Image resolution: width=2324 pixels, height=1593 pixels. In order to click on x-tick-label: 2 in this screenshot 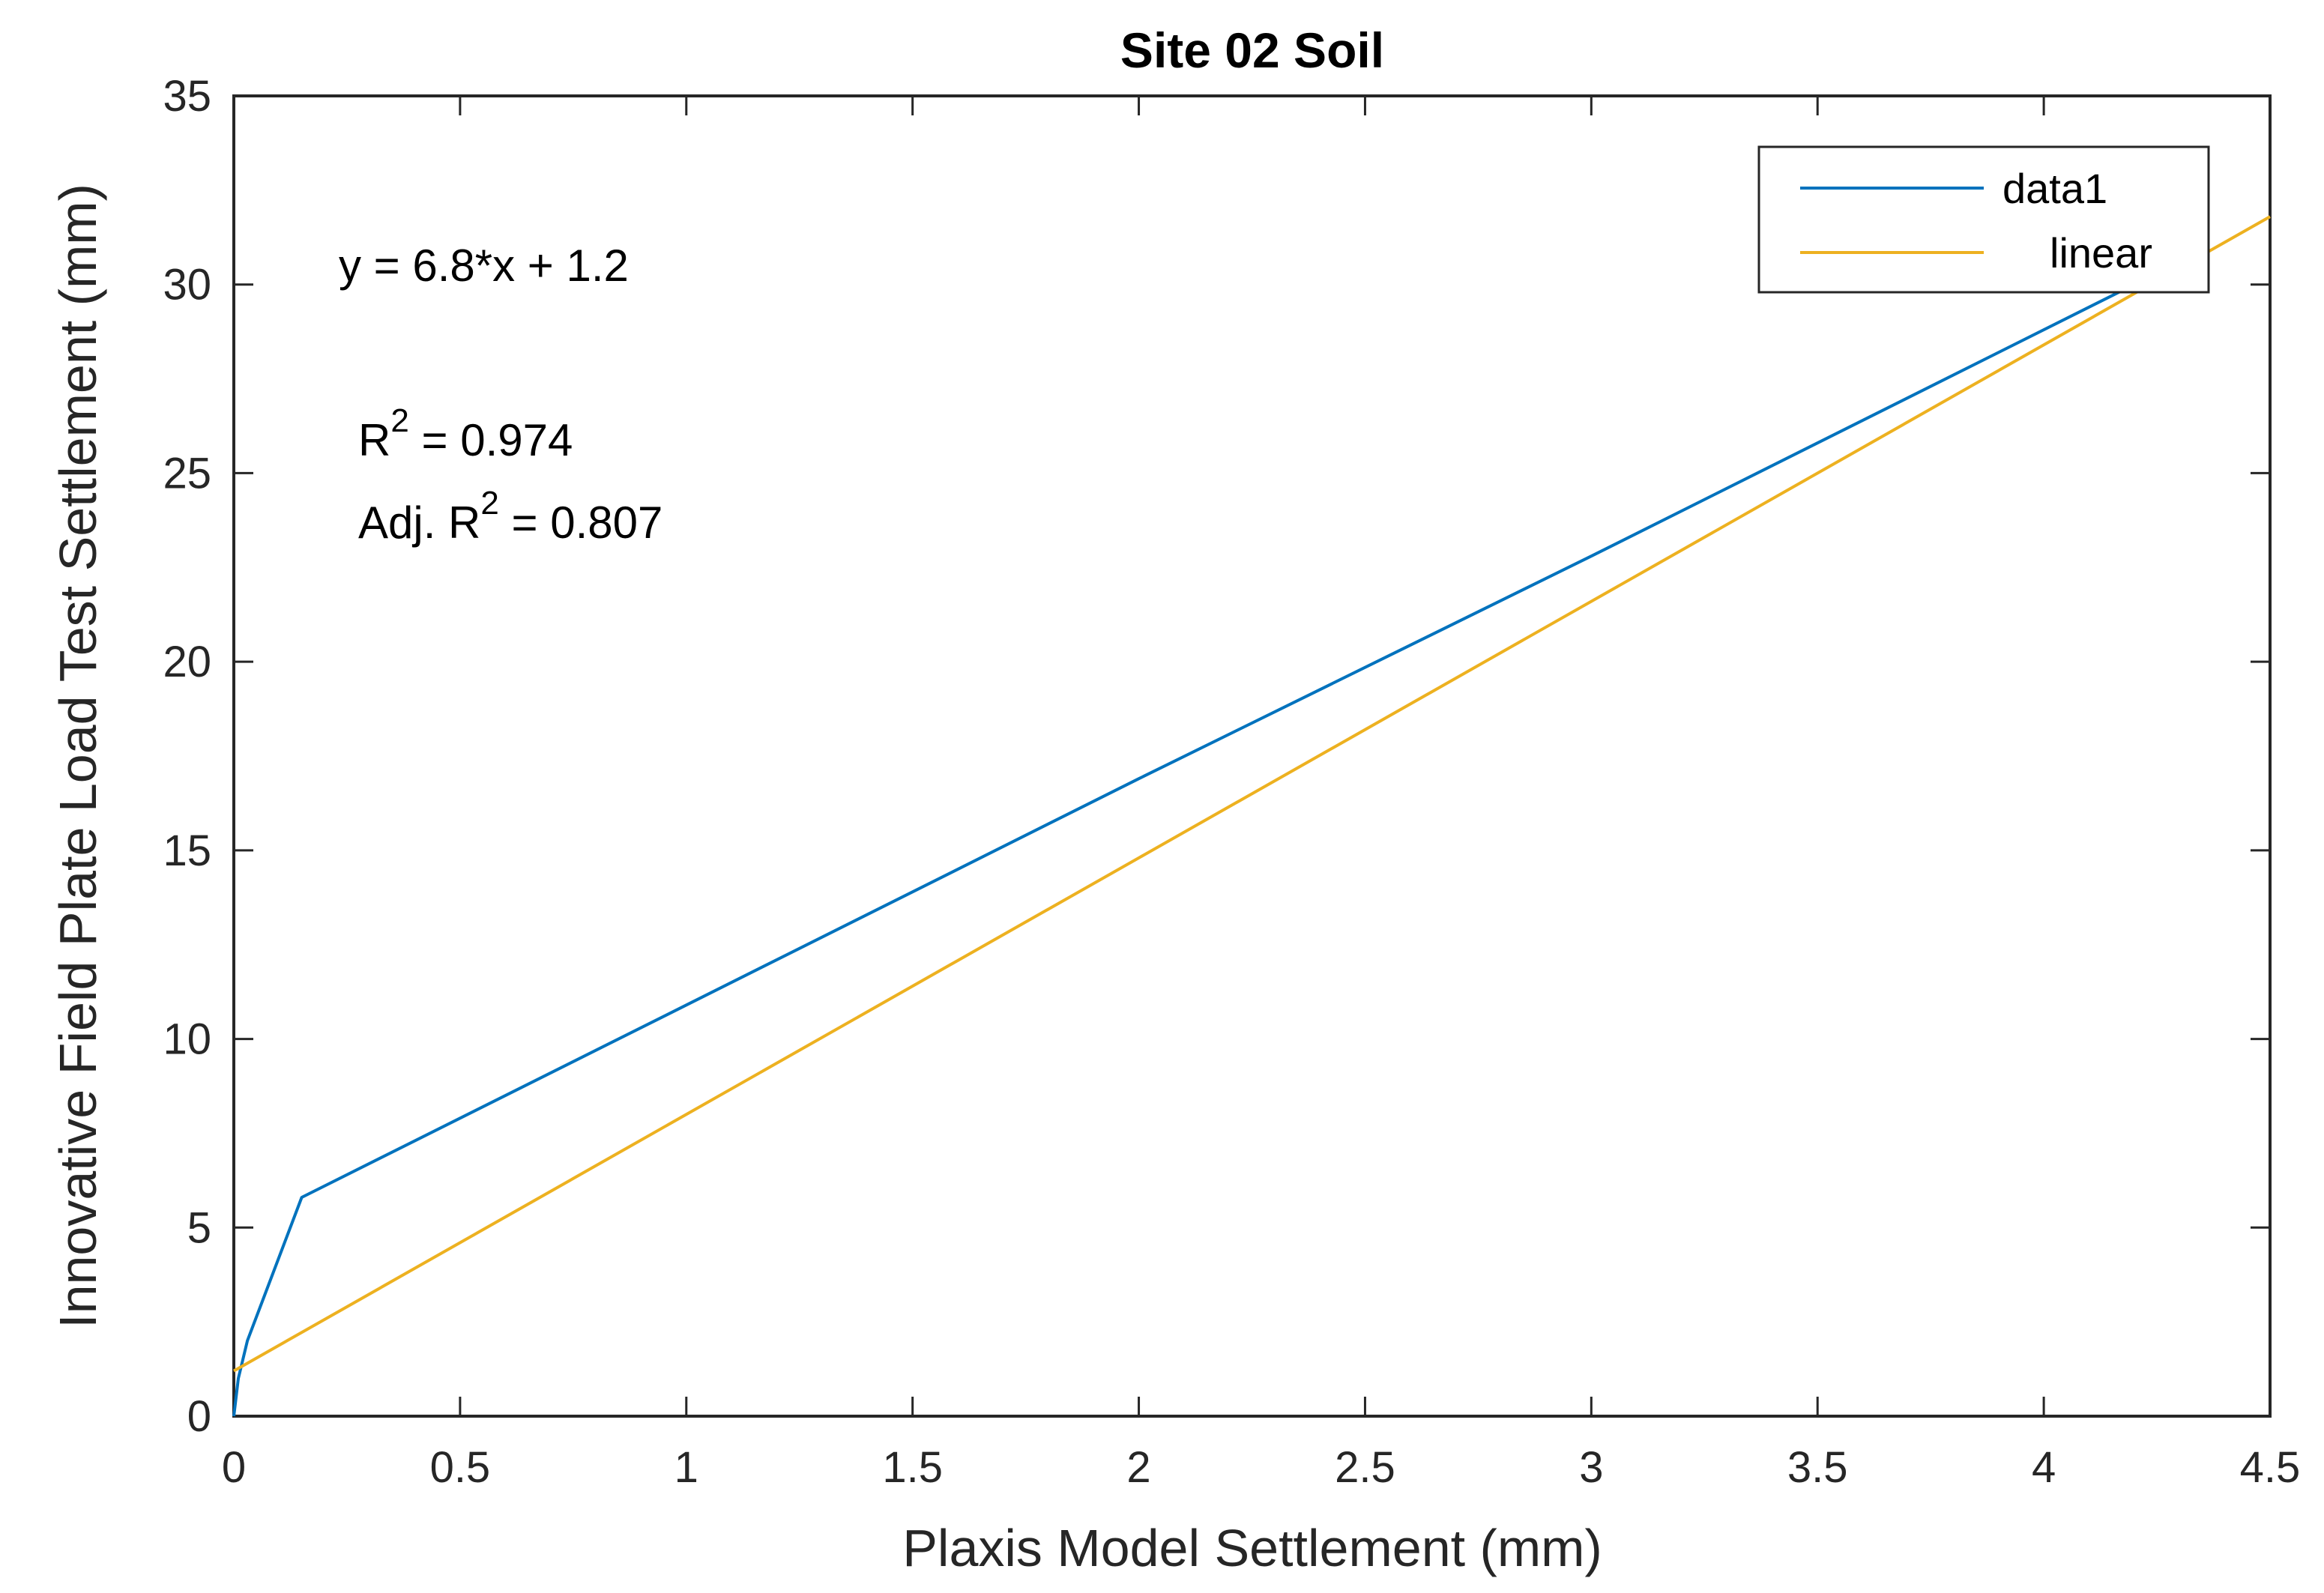, I will do `click(1138, 1467)`.